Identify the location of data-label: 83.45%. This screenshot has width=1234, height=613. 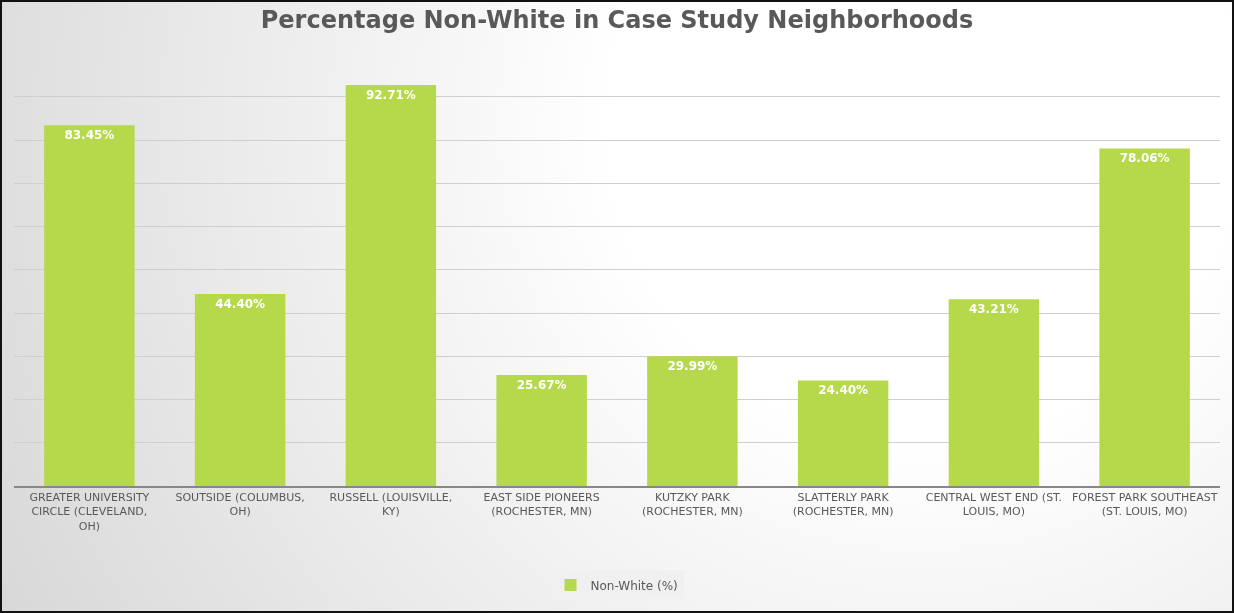
(89, 135).